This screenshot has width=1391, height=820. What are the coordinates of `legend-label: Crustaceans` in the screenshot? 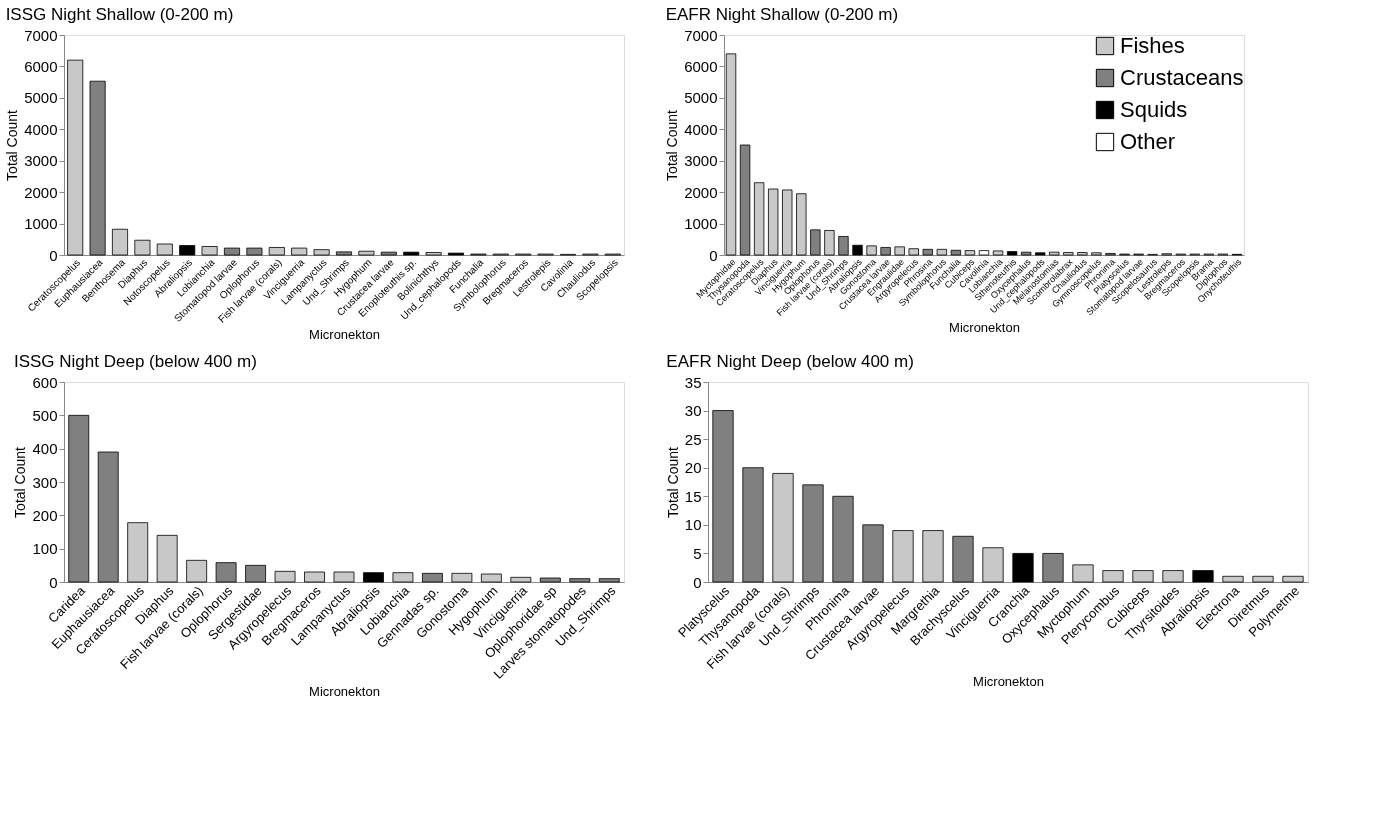 It's located at (1182, 77).